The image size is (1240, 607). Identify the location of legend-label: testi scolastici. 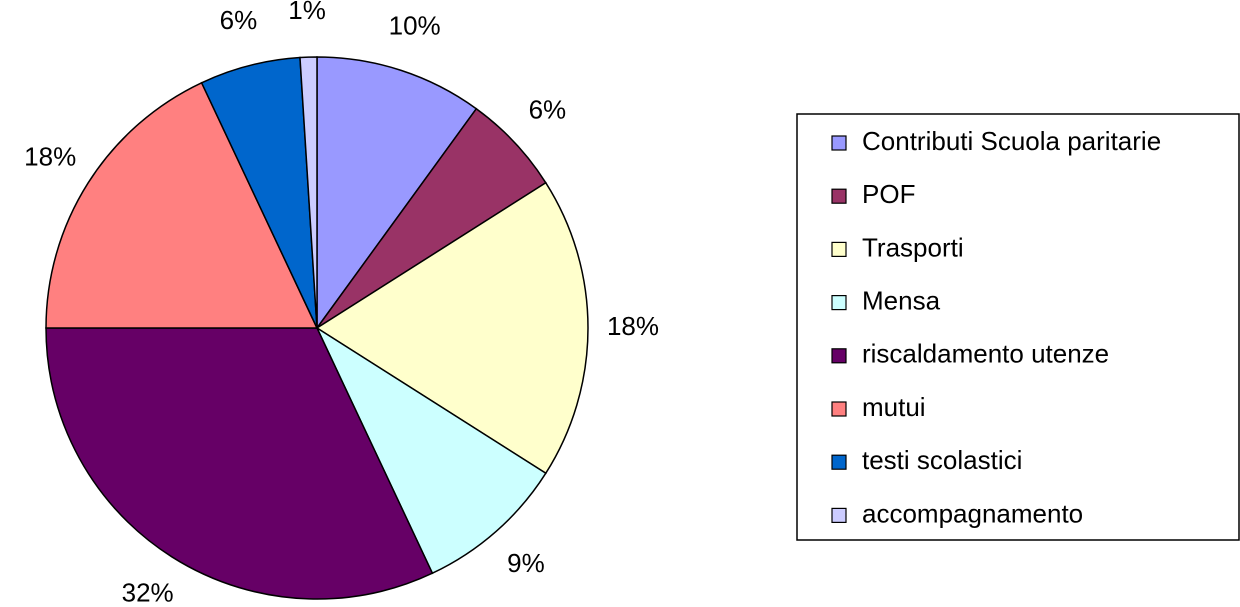
(942, 460).